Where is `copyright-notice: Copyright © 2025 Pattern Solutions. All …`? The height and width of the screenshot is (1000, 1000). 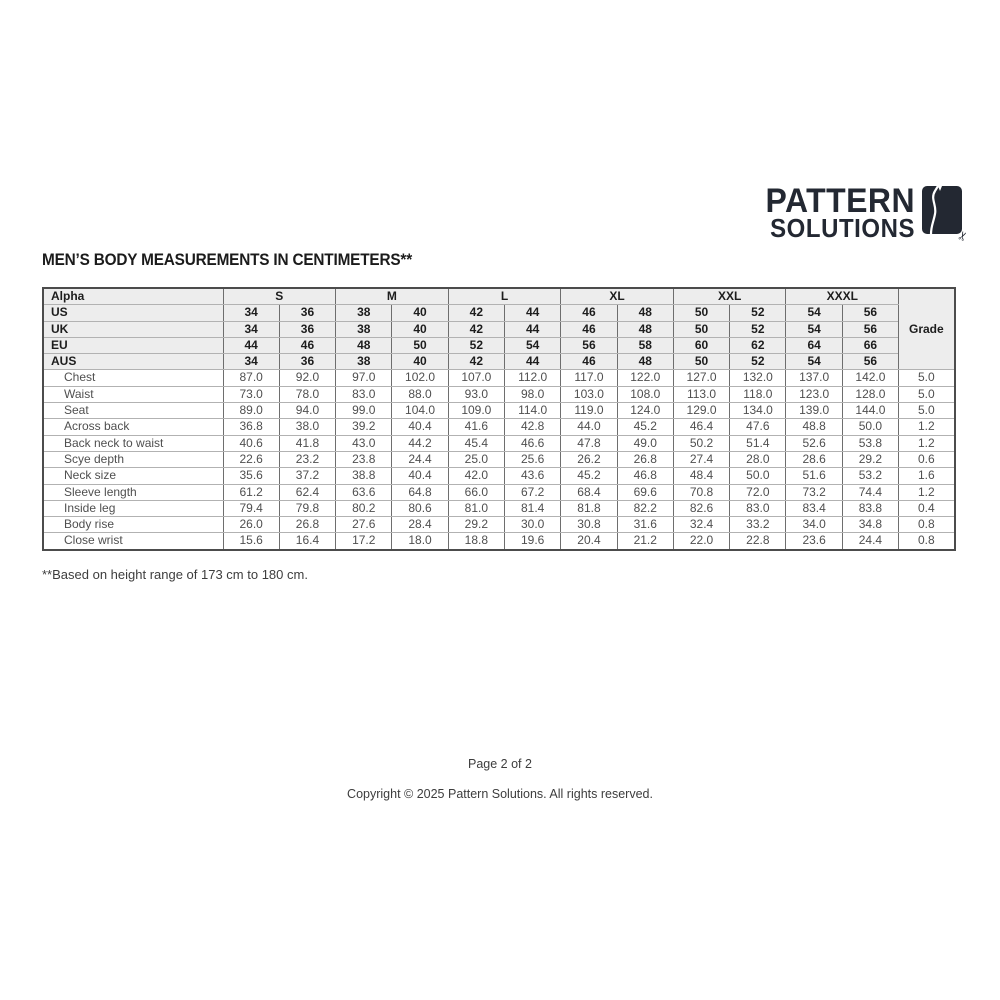 copyright-notice: Copyright © 2025 Pattern Solutions. All … is located at coordinates (500, 794).